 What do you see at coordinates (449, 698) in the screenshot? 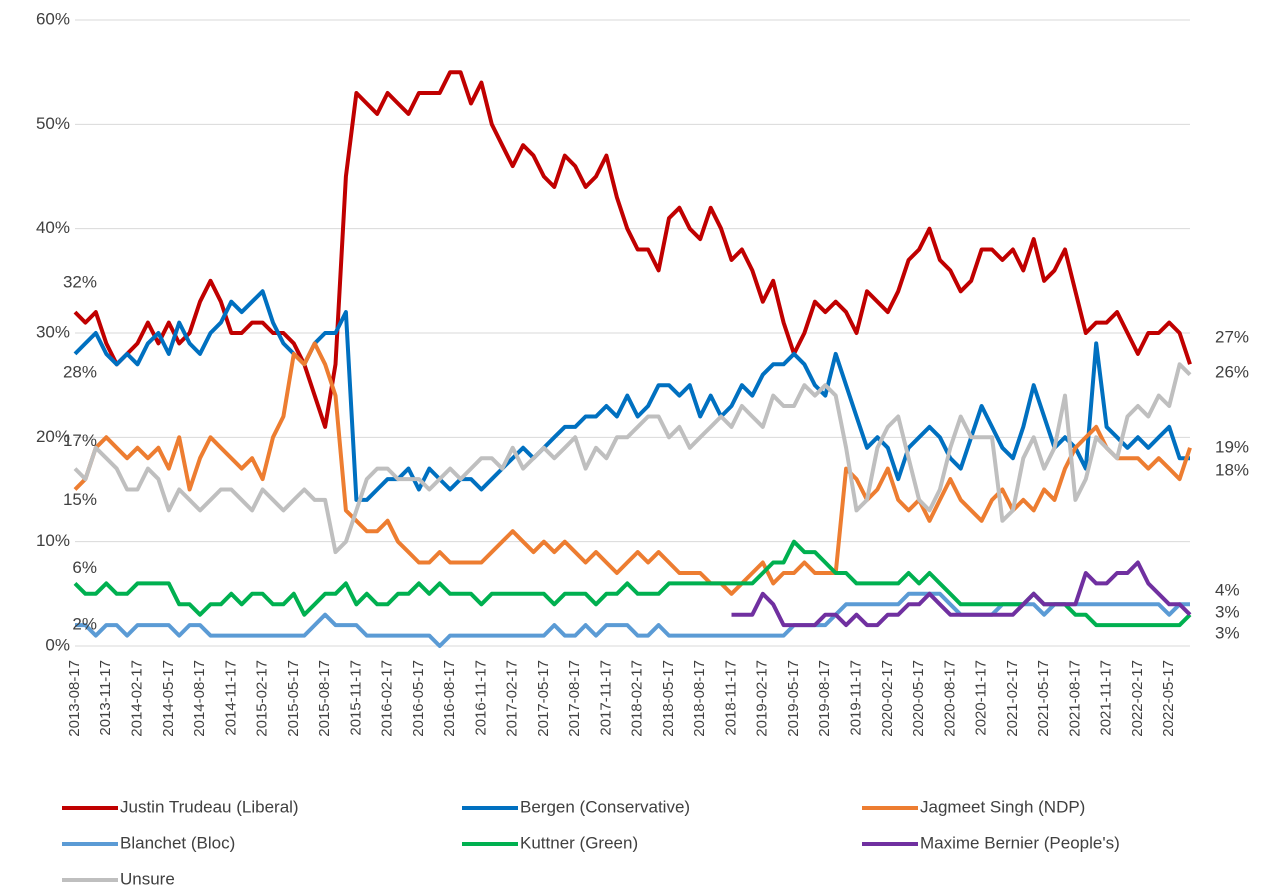
I see `x-tick-label: 2016-08-17` at bounding box center [449, 698].